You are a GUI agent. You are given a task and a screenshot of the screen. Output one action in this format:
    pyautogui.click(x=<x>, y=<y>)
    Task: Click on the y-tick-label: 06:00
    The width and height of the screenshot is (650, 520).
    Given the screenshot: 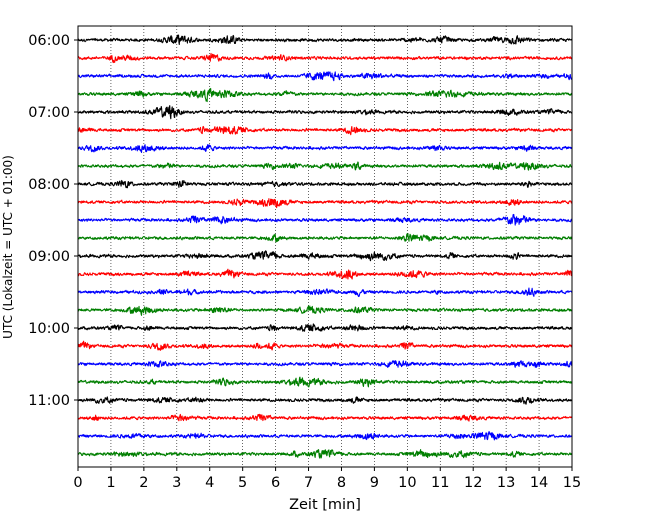 What is the action you would take?
    pyautogui.click(x=49, y=41)
    